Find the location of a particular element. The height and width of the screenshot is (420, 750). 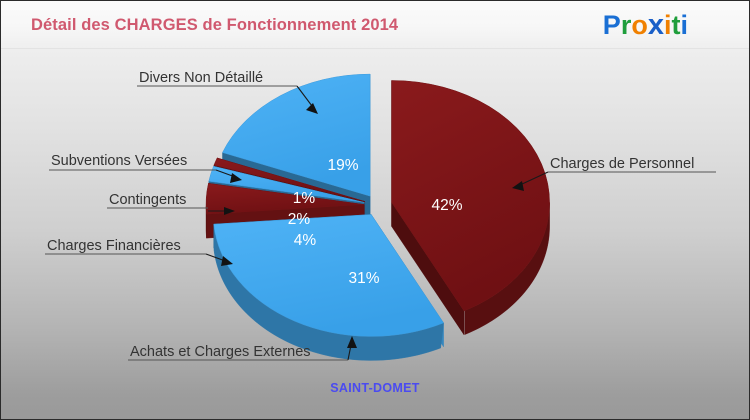

label-charges-financieres: Charges Financières is located at coordinates (114, 246).